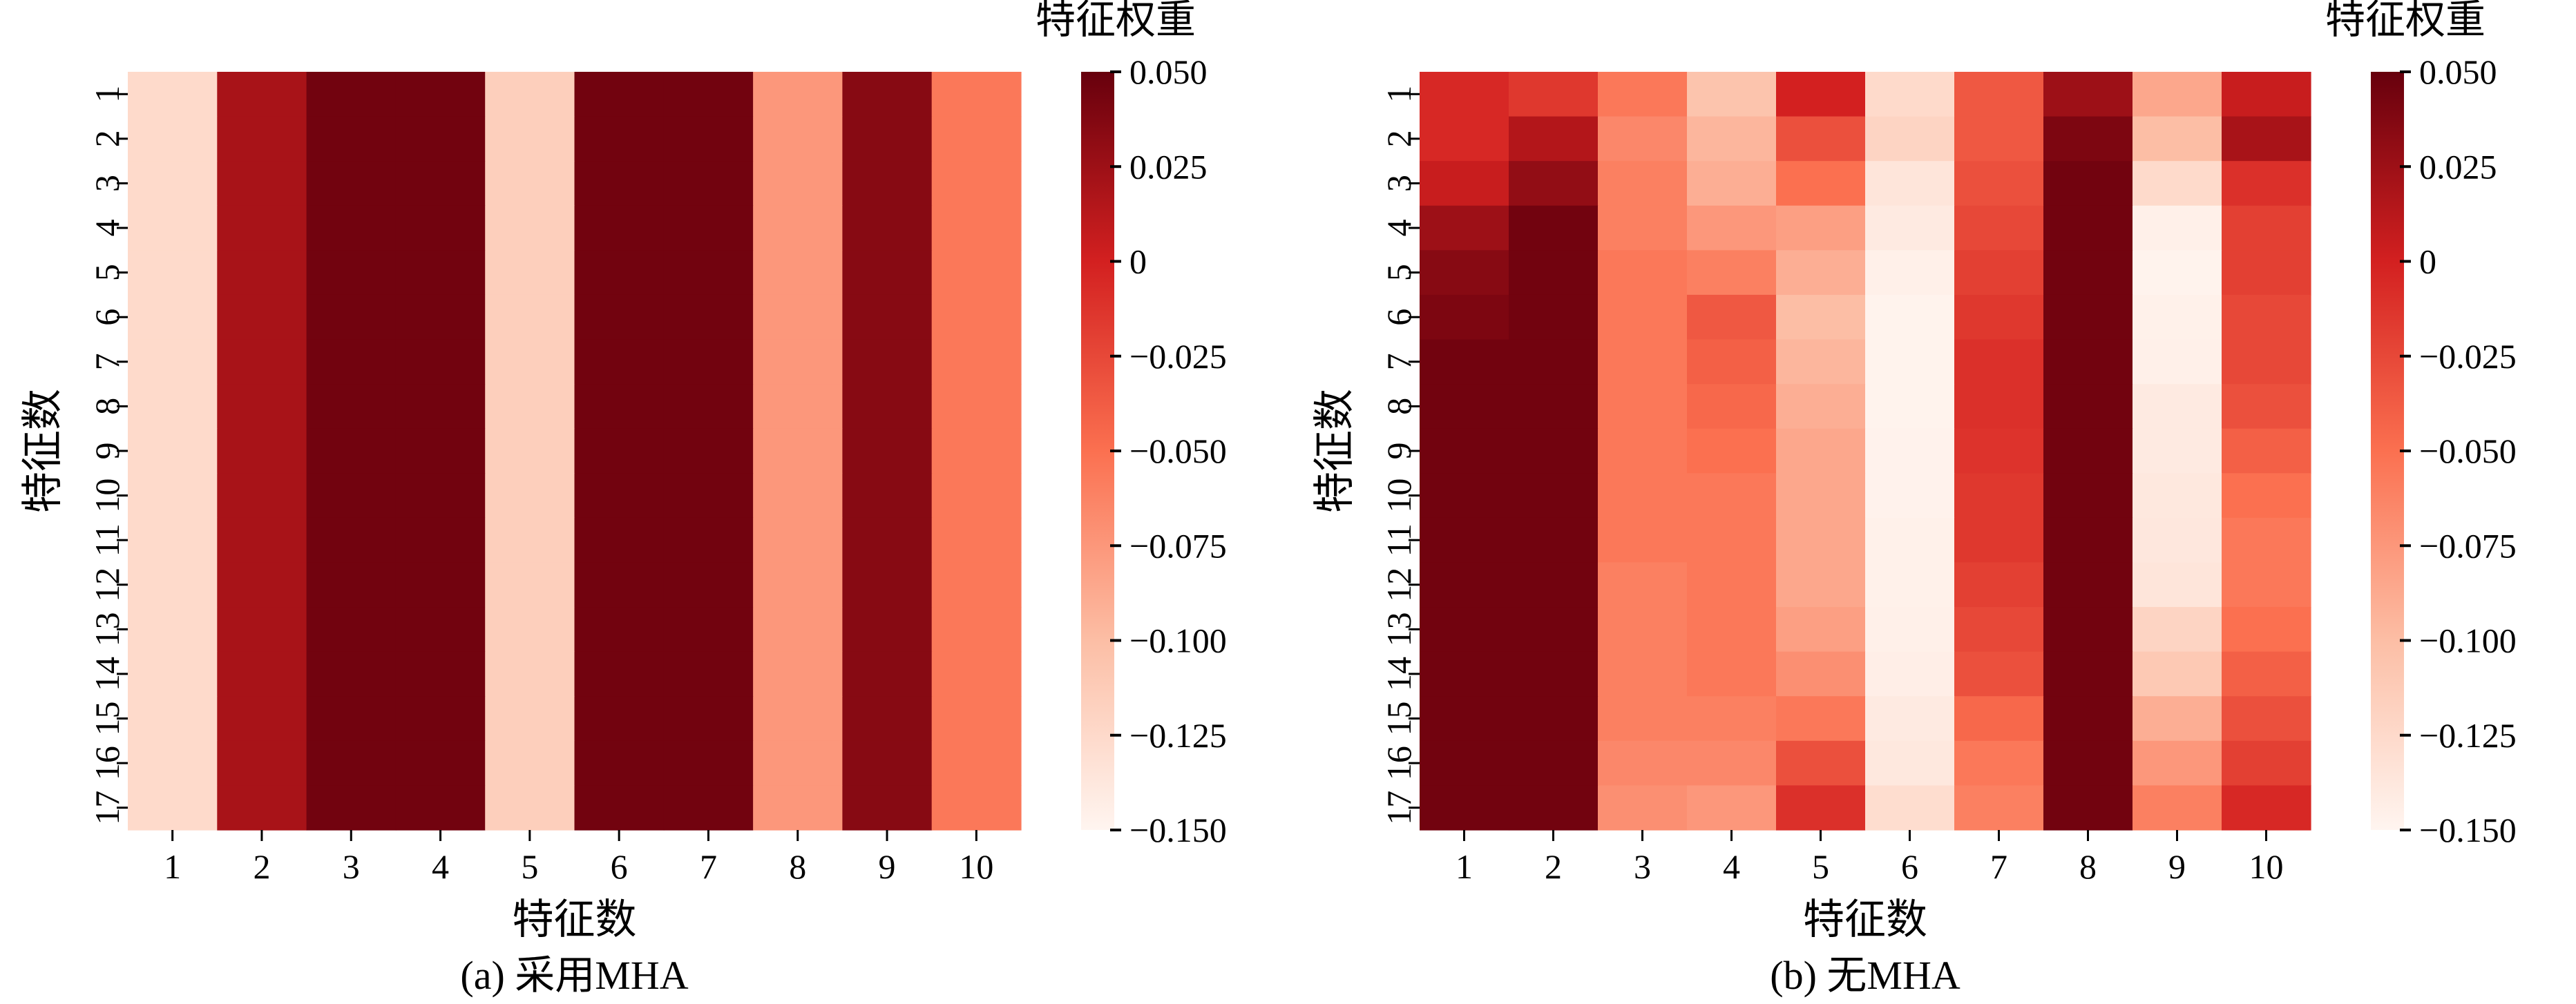  What do you see at coordinates (1399, 138) in the screenshot?
I see `y-tick-label: 2` at bounding box center [1399, 138].